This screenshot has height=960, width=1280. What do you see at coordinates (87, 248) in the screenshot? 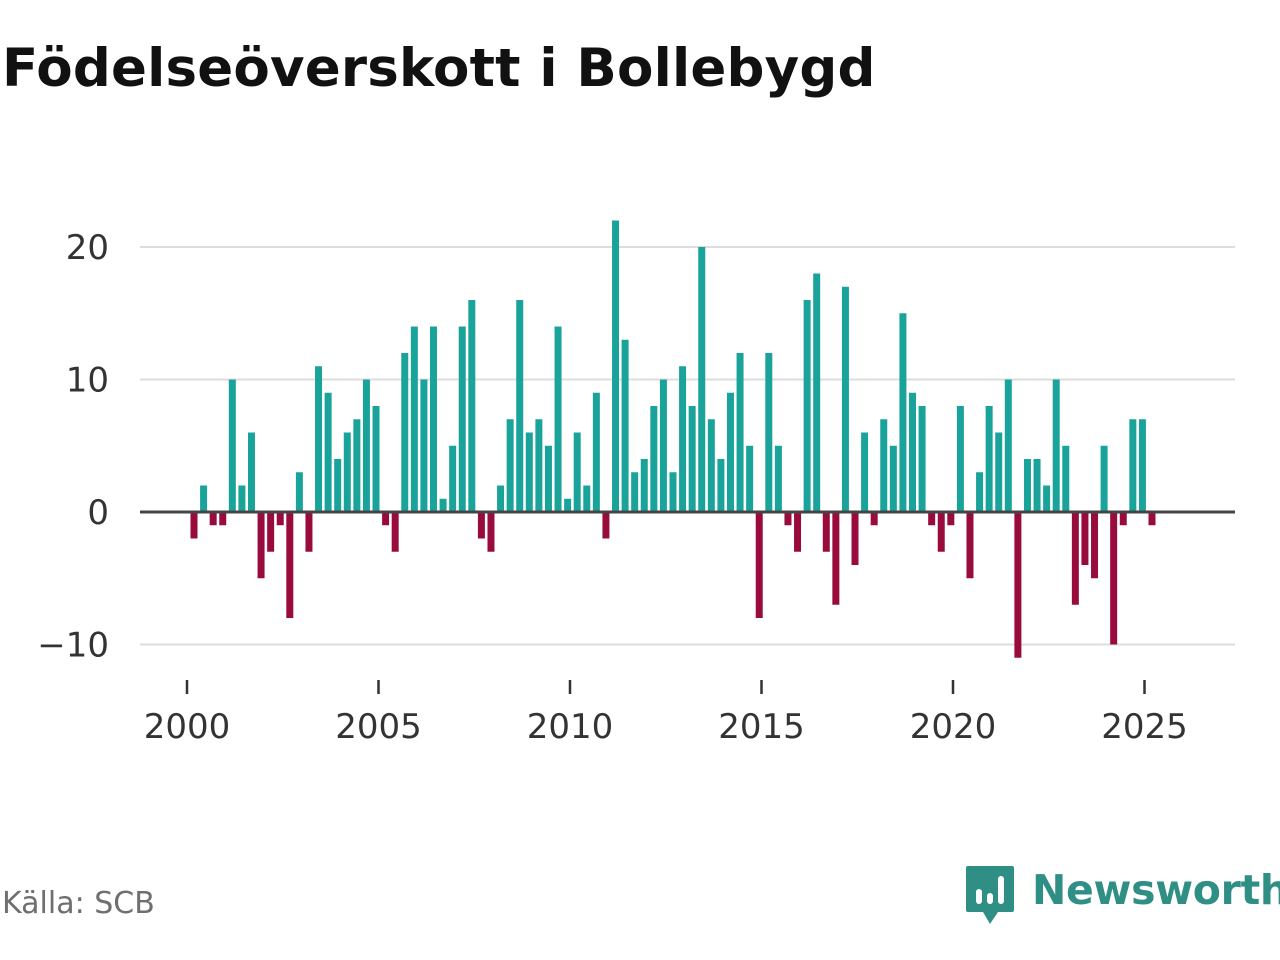
I see `y-tick-label: 20` at bounding box center [87, 248].